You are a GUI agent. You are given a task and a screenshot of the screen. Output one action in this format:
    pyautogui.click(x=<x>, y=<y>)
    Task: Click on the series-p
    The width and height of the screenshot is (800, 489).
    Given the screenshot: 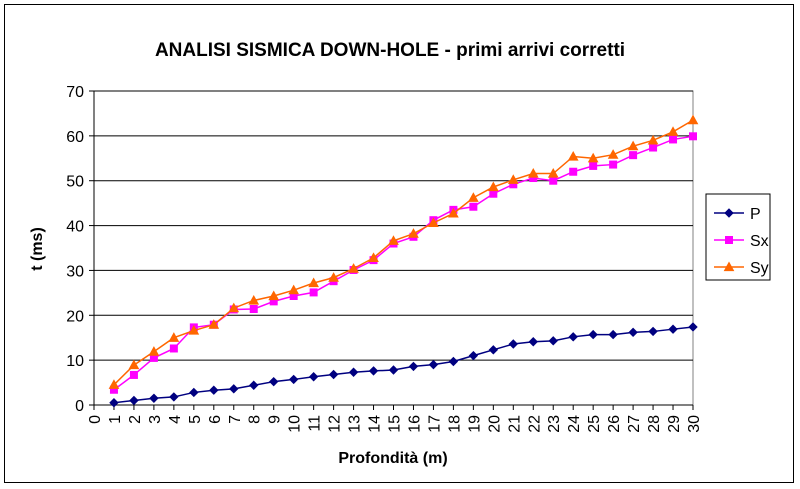 What is the action you would take?
    pyautogui.click(x=403, y=365)
    